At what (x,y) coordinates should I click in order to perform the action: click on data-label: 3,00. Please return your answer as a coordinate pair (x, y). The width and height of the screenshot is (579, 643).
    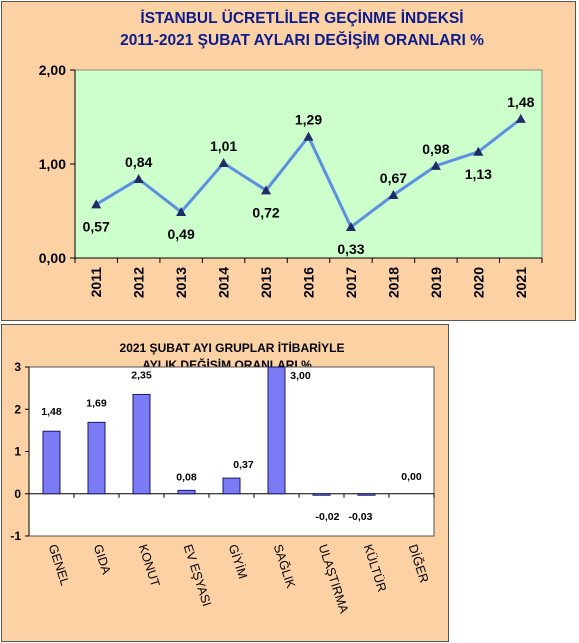
    Looking at the image, I should click on (300, 376).